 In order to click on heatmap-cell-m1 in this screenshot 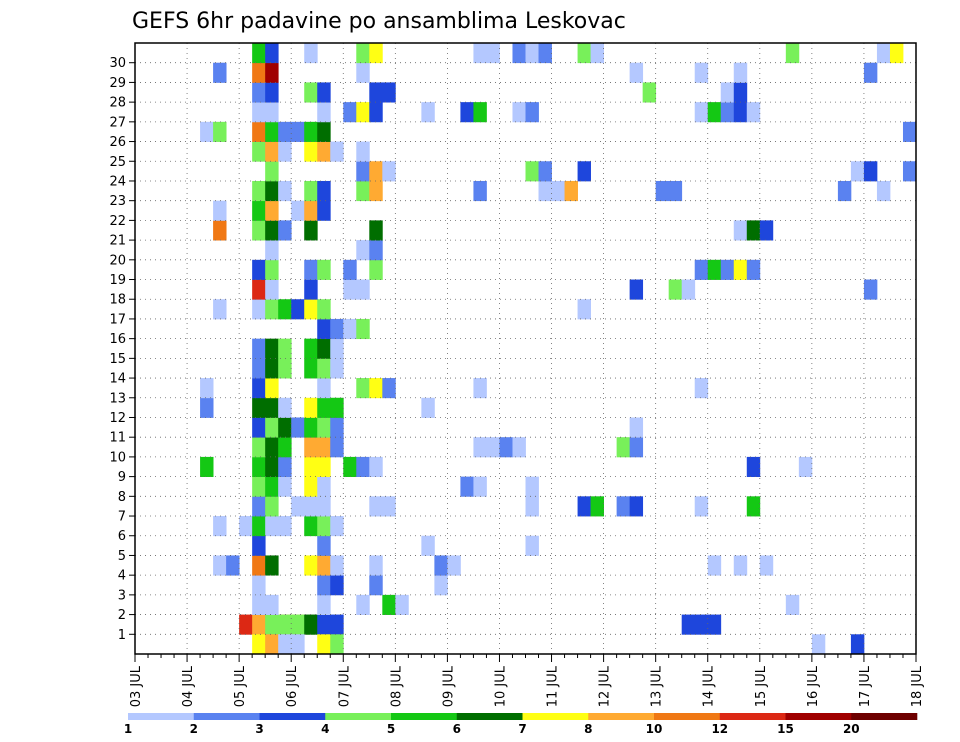, I will do `click(701, 624)`.